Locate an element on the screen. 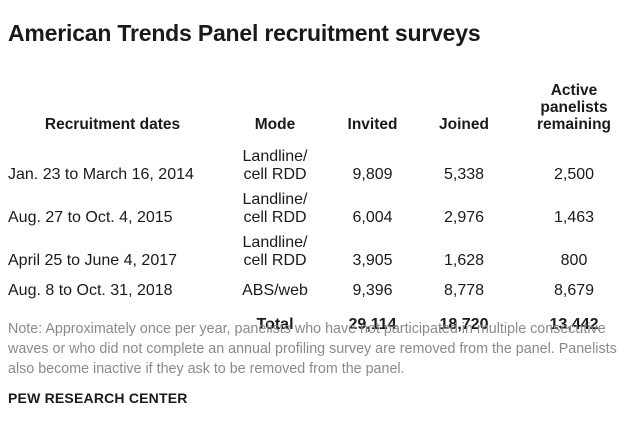 The height and width of the screenshot is (436, 640). header-recruitment-dates: Recruitment dates is located at coordinates (112, 124).